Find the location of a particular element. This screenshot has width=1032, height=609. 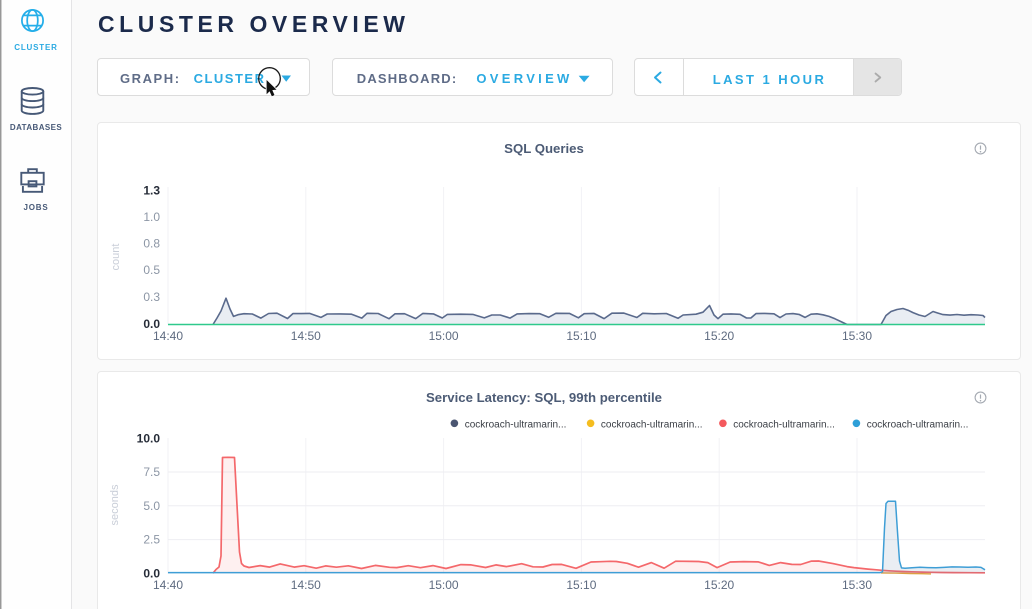

svg-text:Service Latency: SQL, 99th per: Service Latency: SQL, 99th percentile is located at coordinates (544, 397).